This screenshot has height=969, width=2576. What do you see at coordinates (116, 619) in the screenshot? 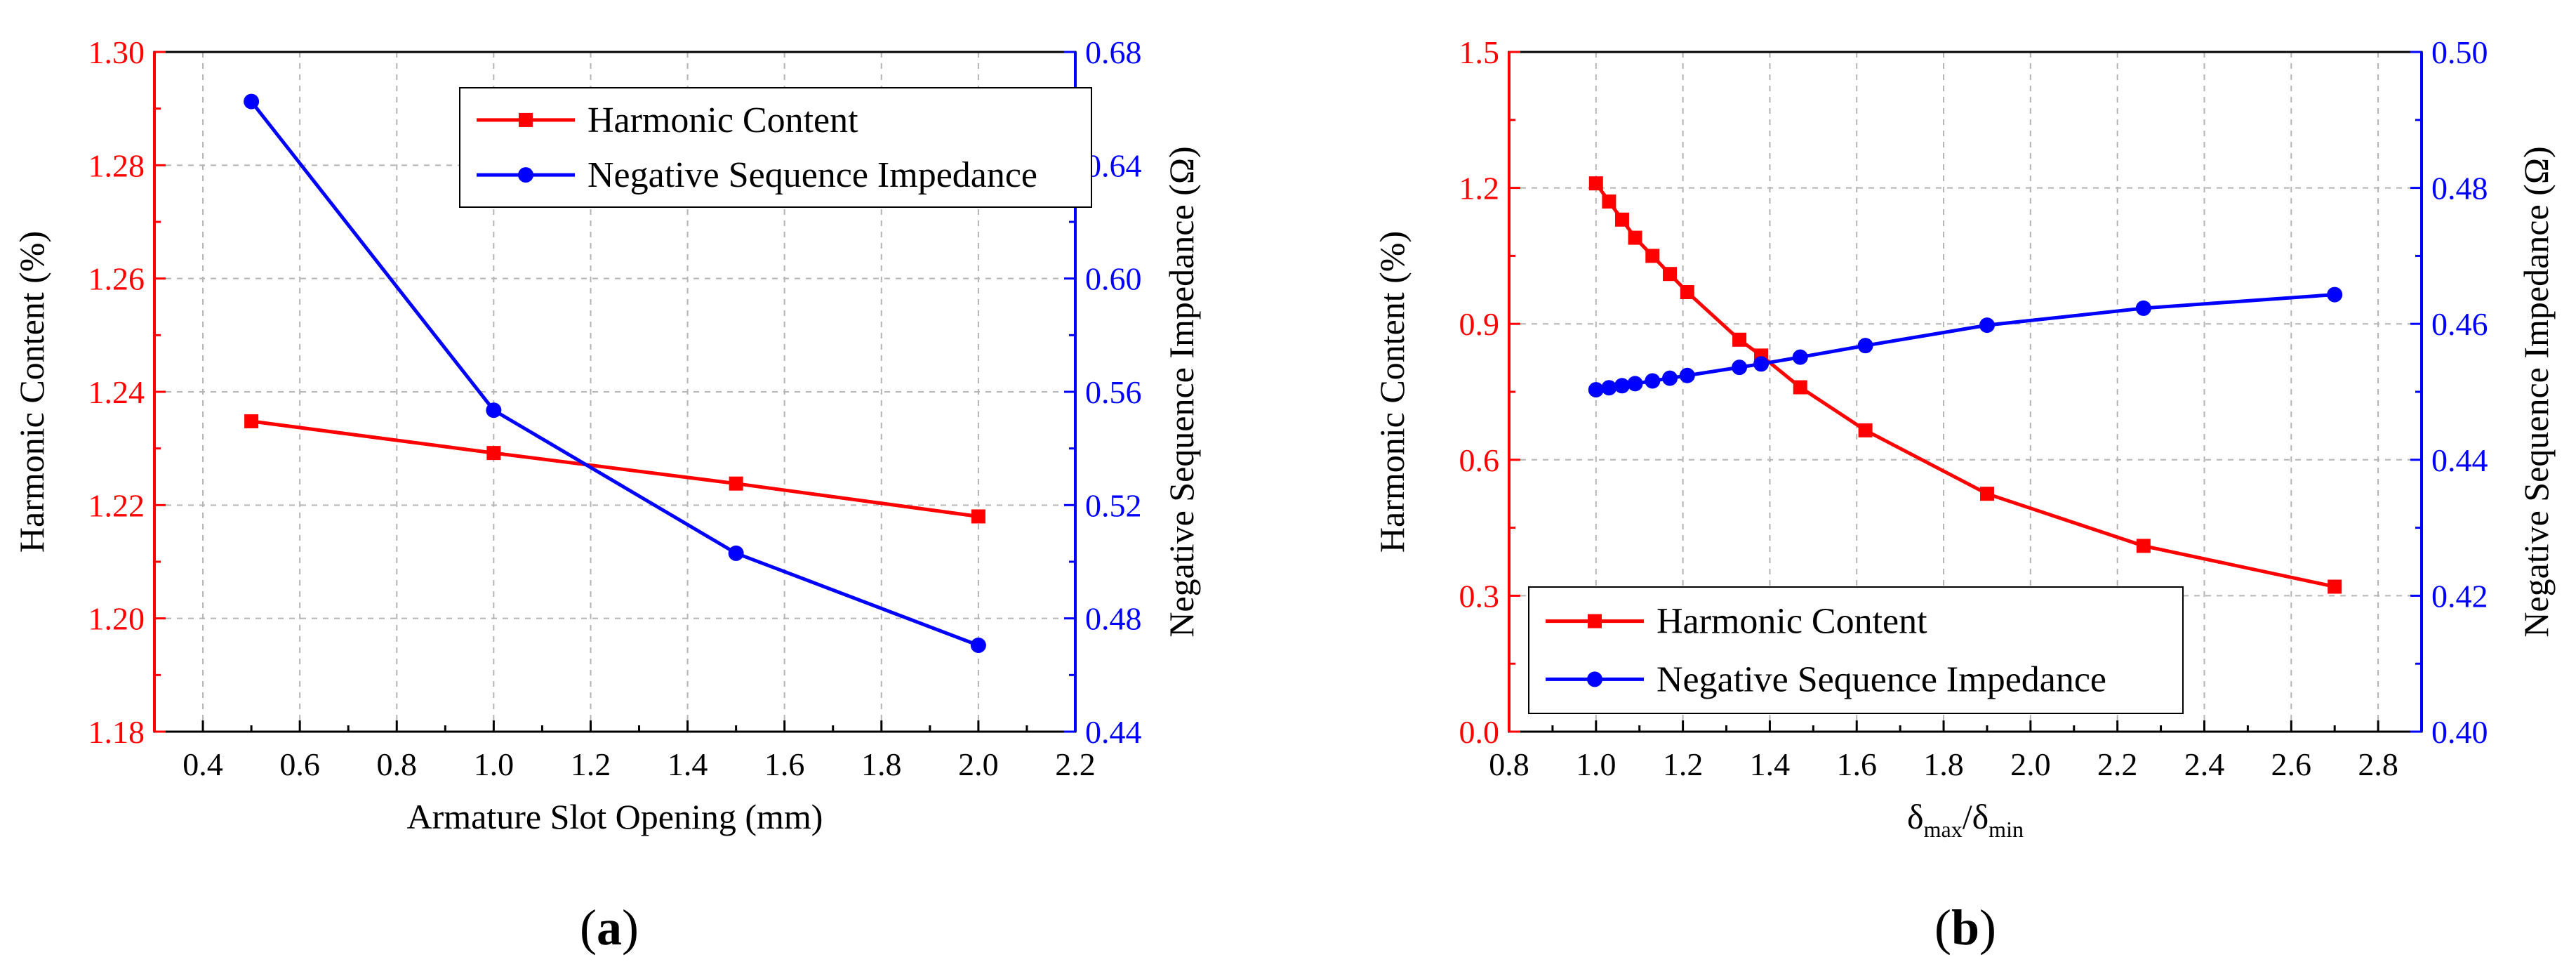
I see `left-y-tick-label: 1.20` at bounding box center [116, 619].